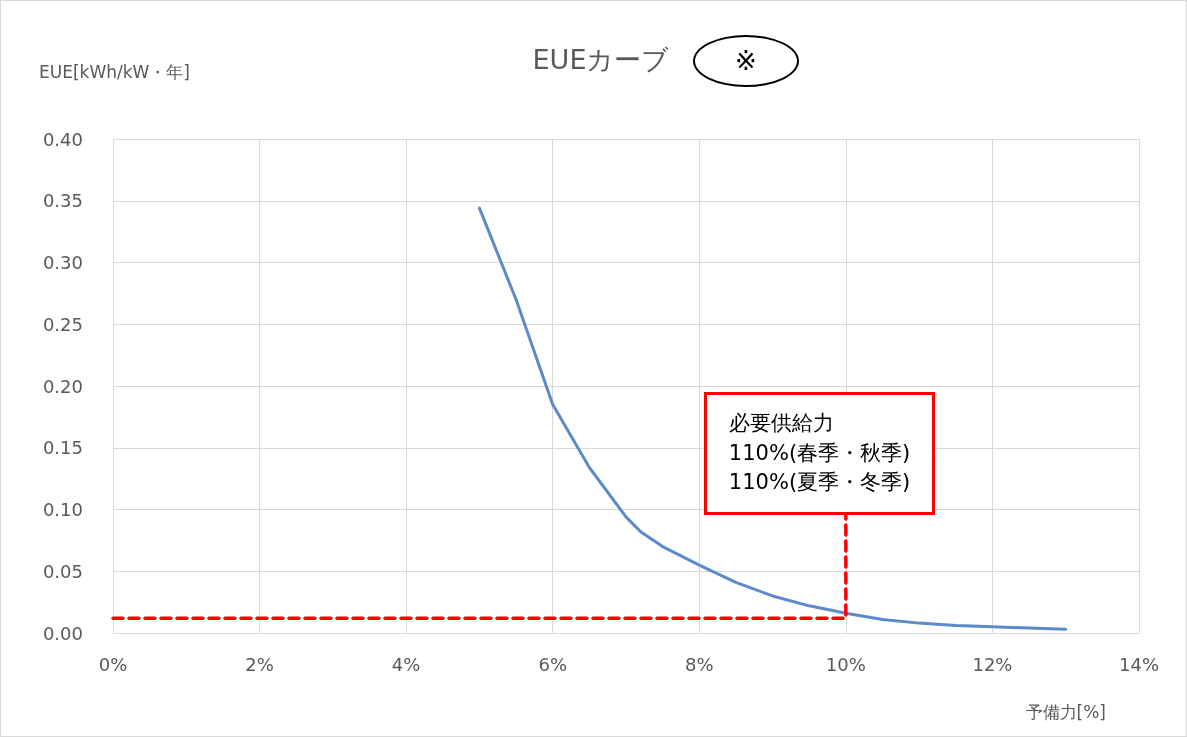  What do you see at coordinates (845, 664) in the screenshot?
I see `x-tick-label: 10%` at bounding box center [845, 664].